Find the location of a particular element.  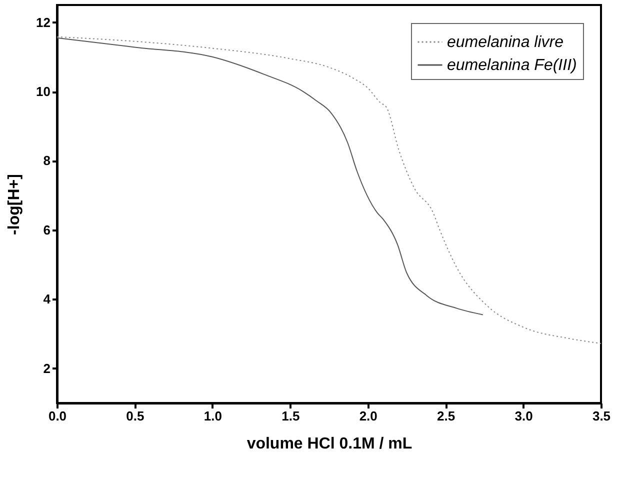

y-axis-title: -log[H+] is located at coordinates (15, 204).